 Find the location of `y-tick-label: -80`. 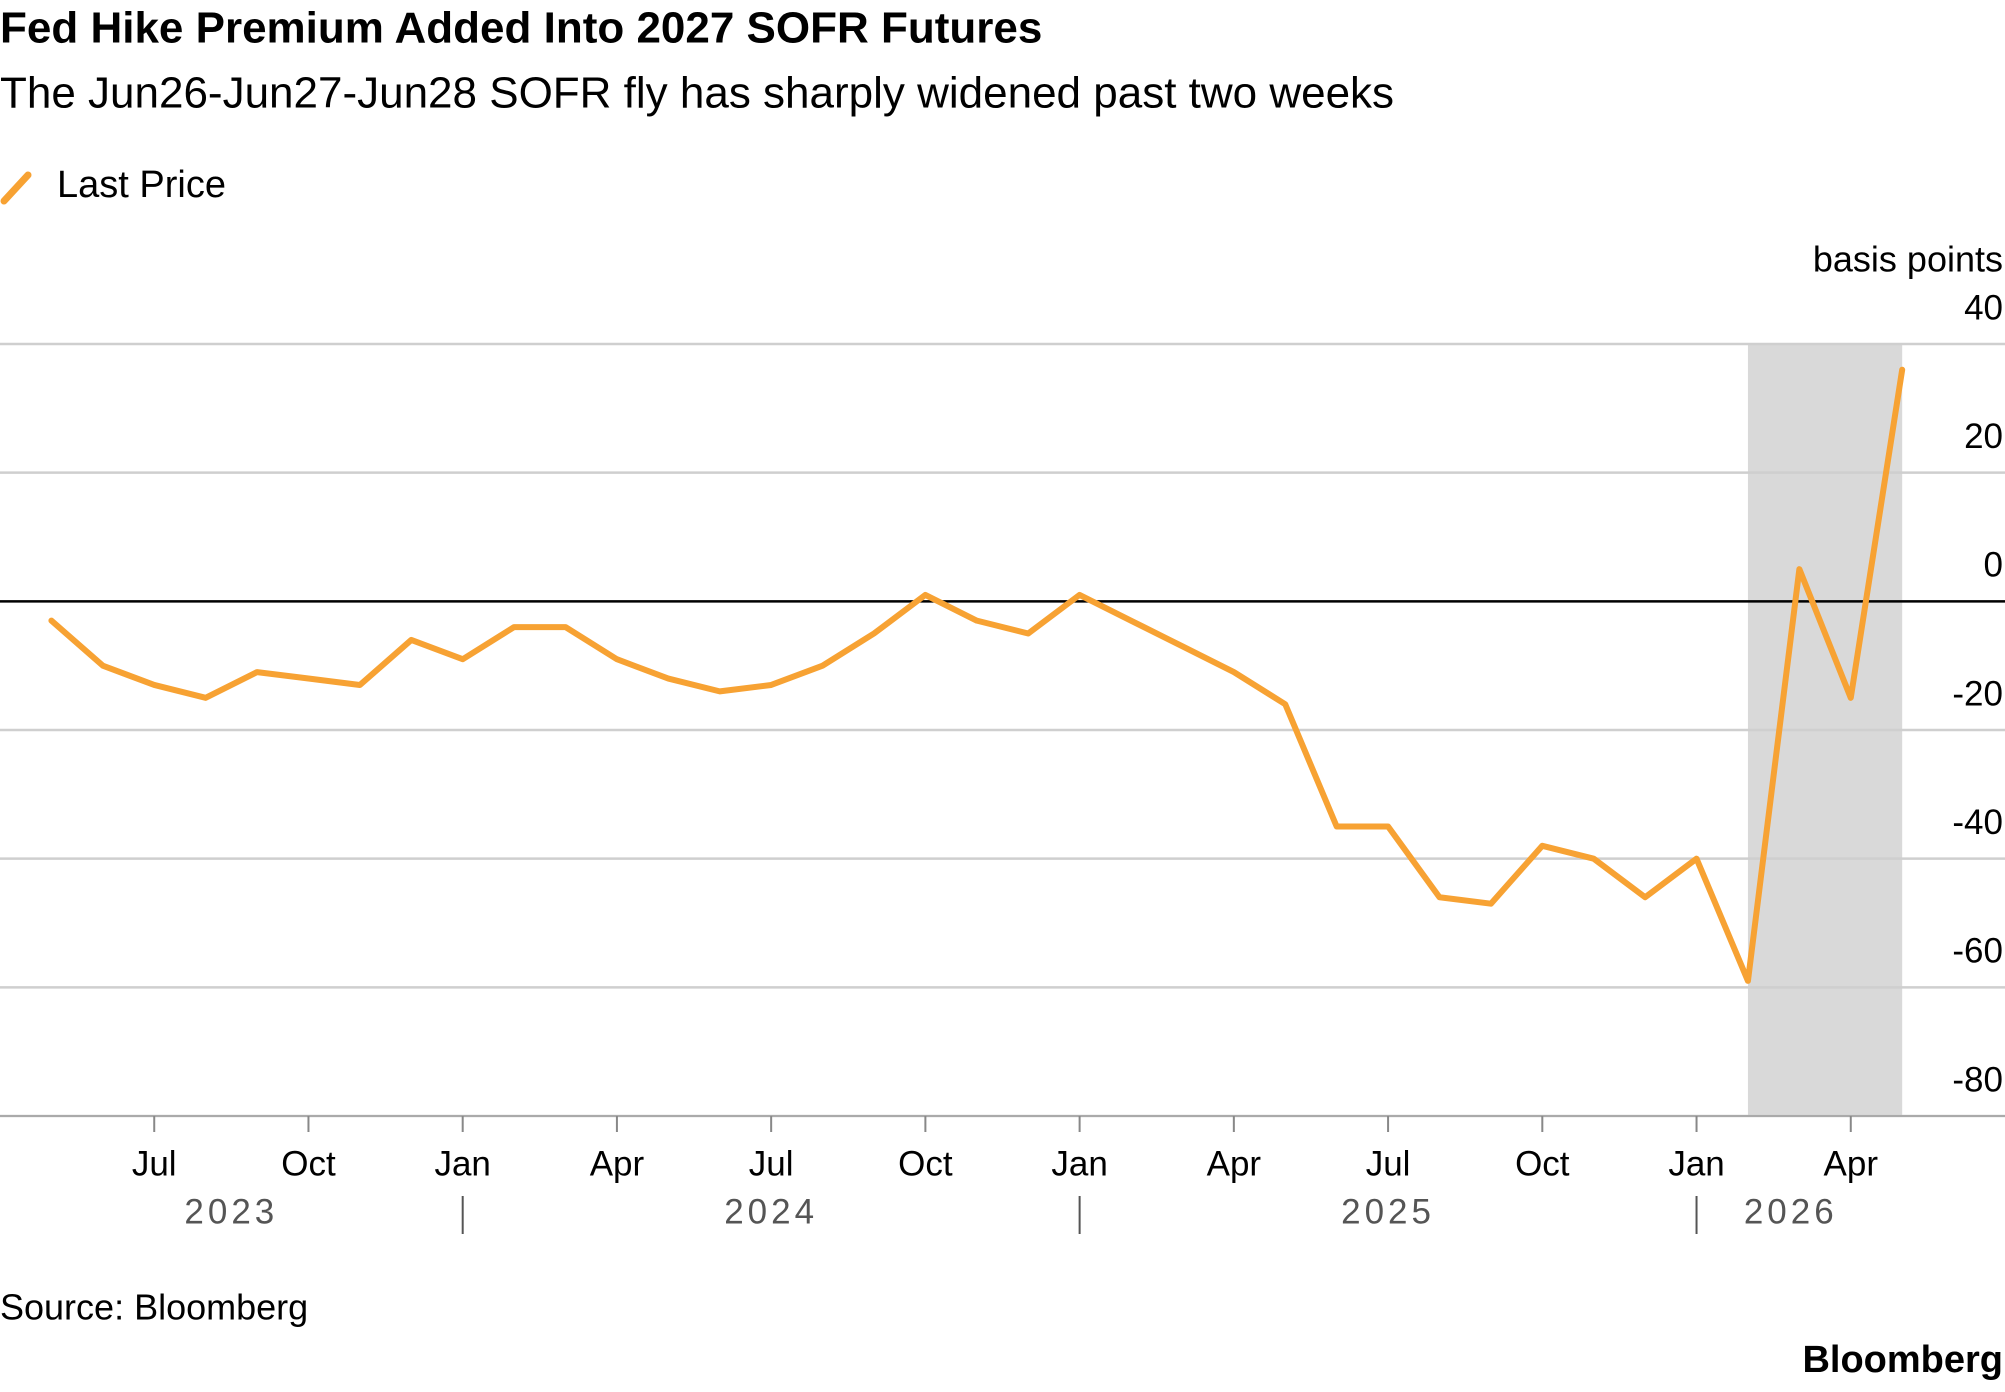

y-tick-label: -80 is located at coordinates (1977, 1079).